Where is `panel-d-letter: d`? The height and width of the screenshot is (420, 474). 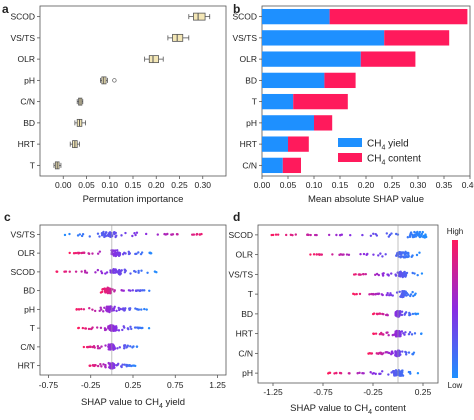
panel-d-letter: d is located at coordinates (236, 217).